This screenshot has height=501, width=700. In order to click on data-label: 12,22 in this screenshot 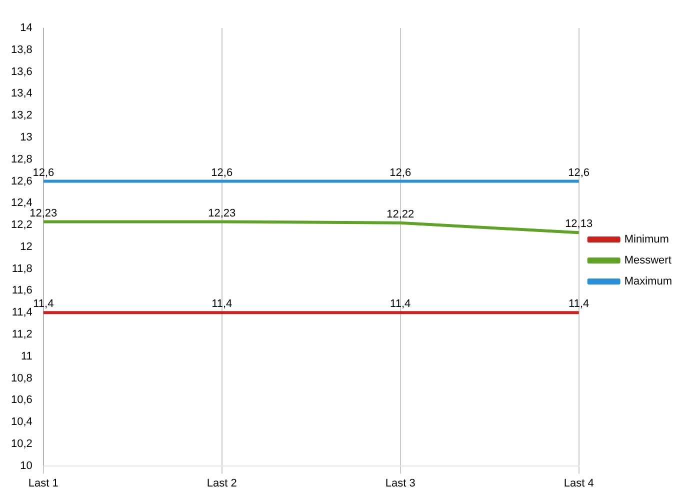, I will do `click(400, 214)`.